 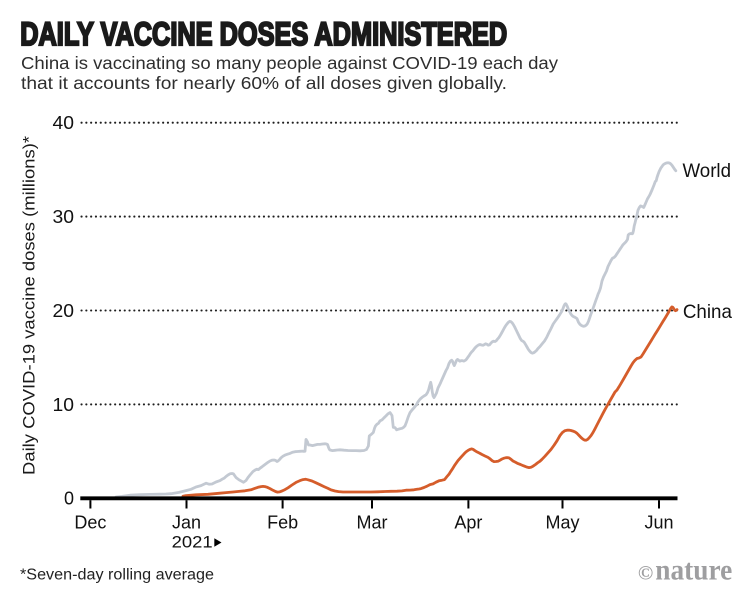 What do you see at coordinates (64, 405) in the screenshot?
I see `svg-text: 10` at bounding box center [64, 405].